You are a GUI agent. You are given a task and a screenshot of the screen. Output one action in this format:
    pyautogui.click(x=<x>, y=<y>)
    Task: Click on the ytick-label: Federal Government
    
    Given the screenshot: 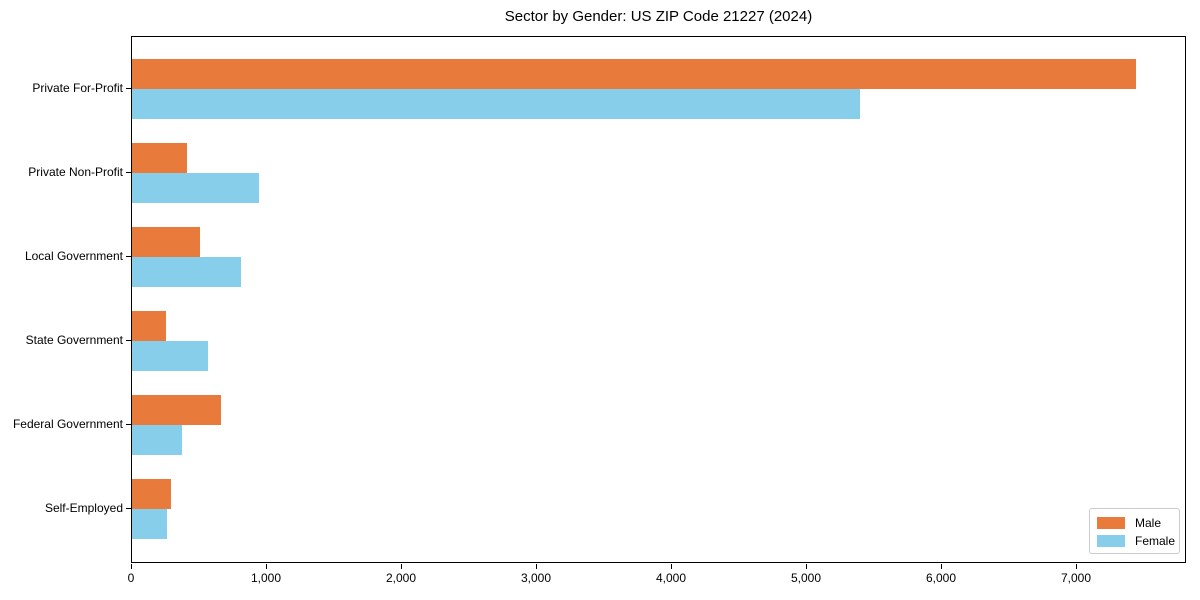 What is the action you would take?
    pyautogui.click(x=67, y=424)
    